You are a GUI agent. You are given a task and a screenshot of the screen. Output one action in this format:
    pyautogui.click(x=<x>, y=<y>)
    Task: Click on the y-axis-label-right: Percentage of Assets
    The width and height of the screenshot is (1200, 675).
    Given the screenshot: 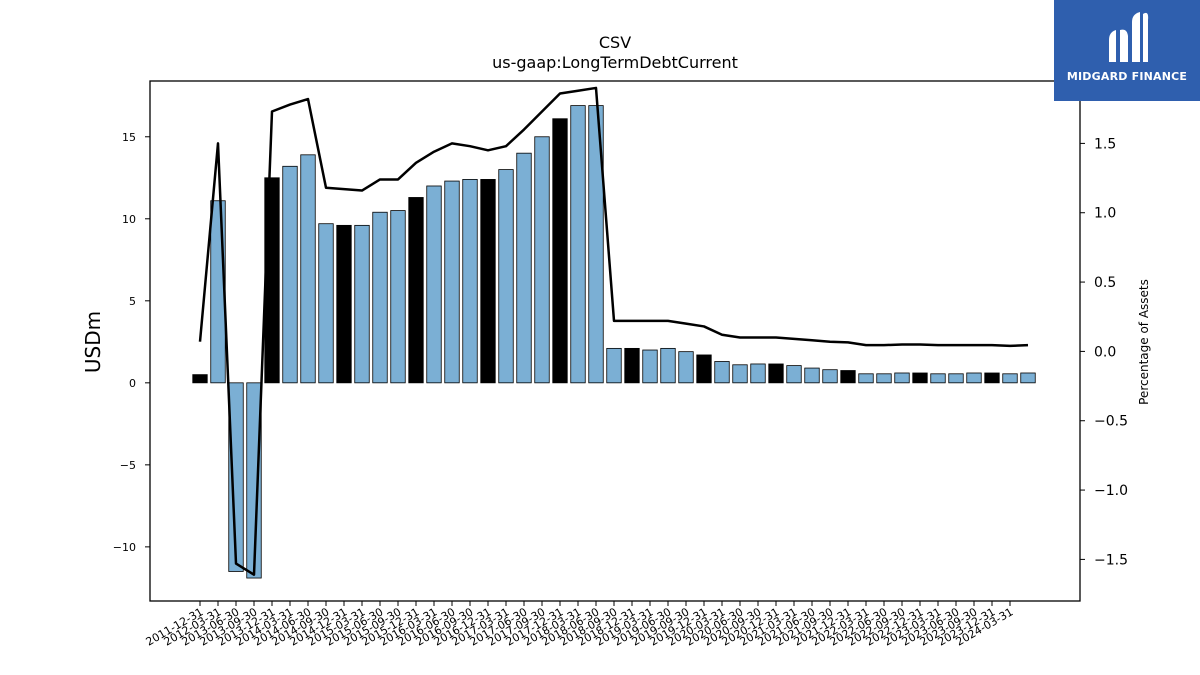 What is the action you would take?
    pyautogui.click(x=1144, y=342)
    